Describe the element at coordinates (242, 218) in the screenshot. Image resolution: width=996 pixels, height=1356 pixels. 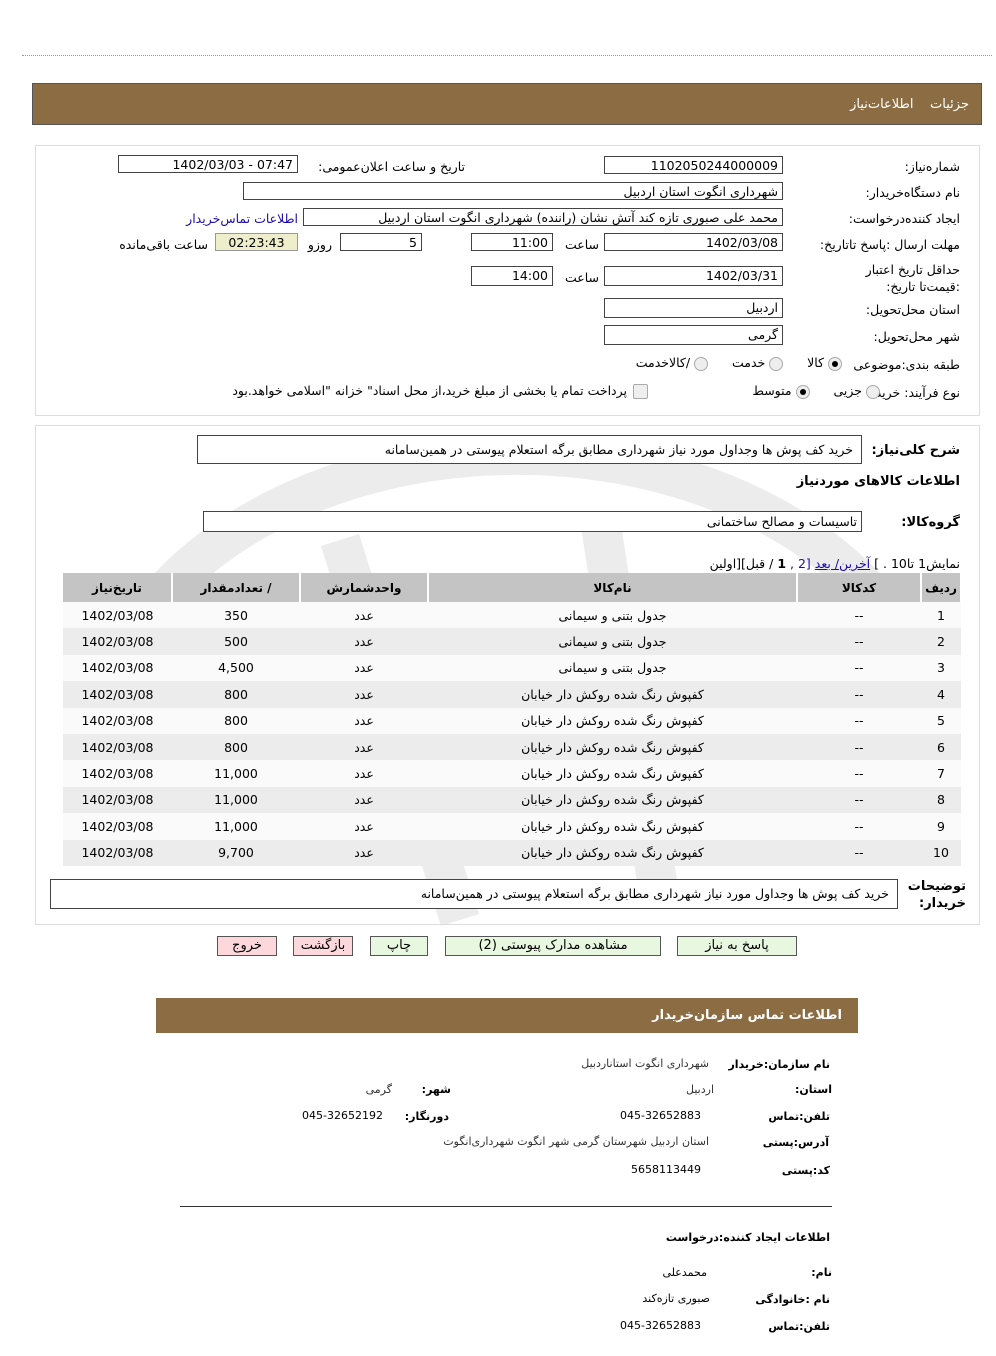
I see `buyer-contact-link: اطلاعات تماس‌خریدار` at that location.